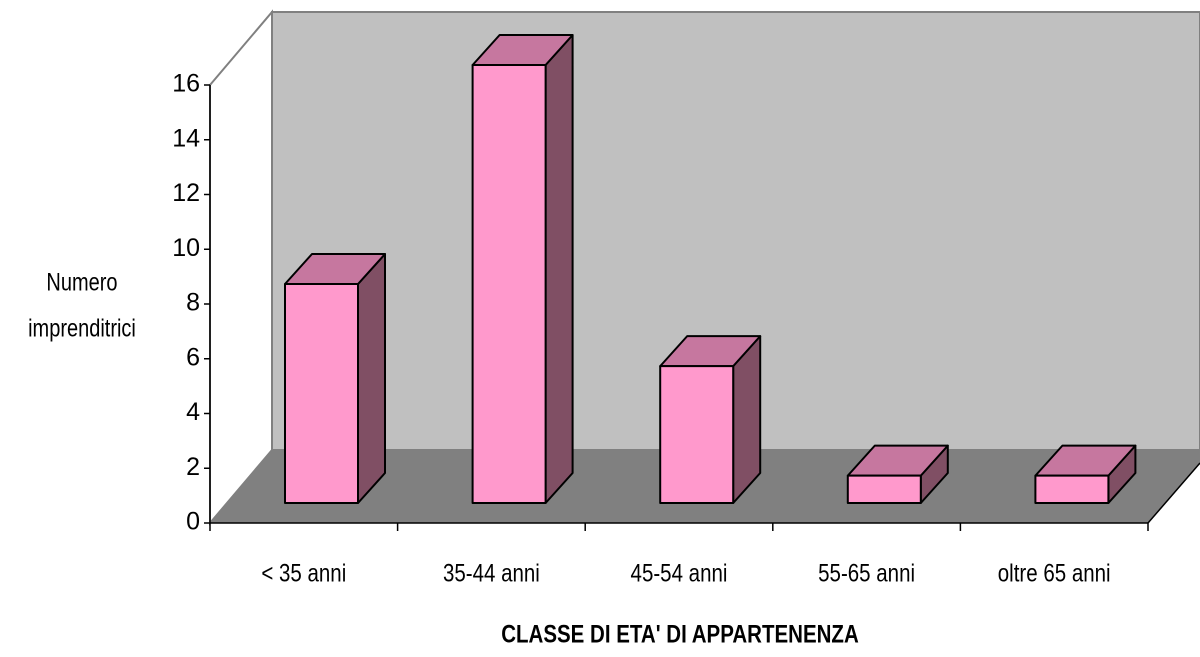 The height and width of the screenshot is (657, 1200). Describe the element at coordinates (303, 573) in the screenshot. I see `x-tick-label: < 35 anni` at that location.